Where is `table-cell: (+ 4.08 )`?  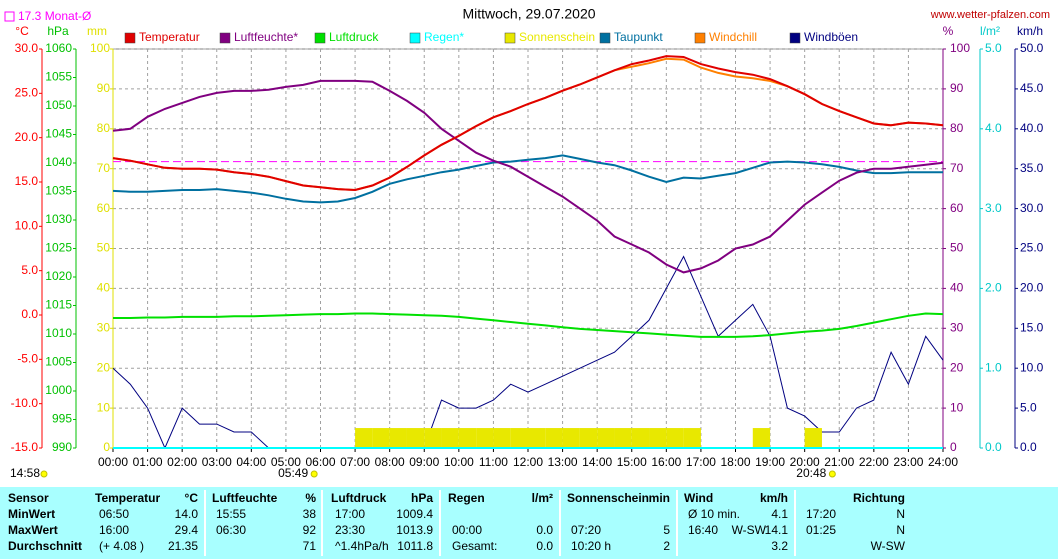 table-cell: (+ 4.08 ) is located at coordinates (121, 546).